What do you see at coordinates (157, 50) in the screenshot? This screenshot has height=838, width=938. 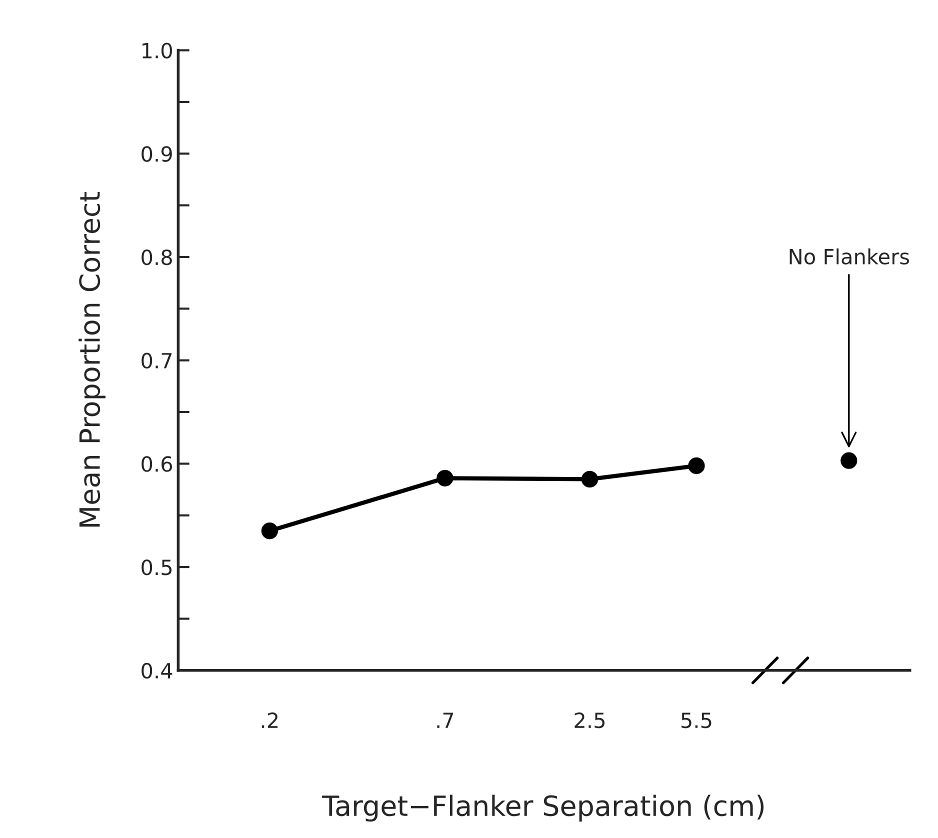 I see `y-tick-label: 1.0` at bounding box center [157, 50].